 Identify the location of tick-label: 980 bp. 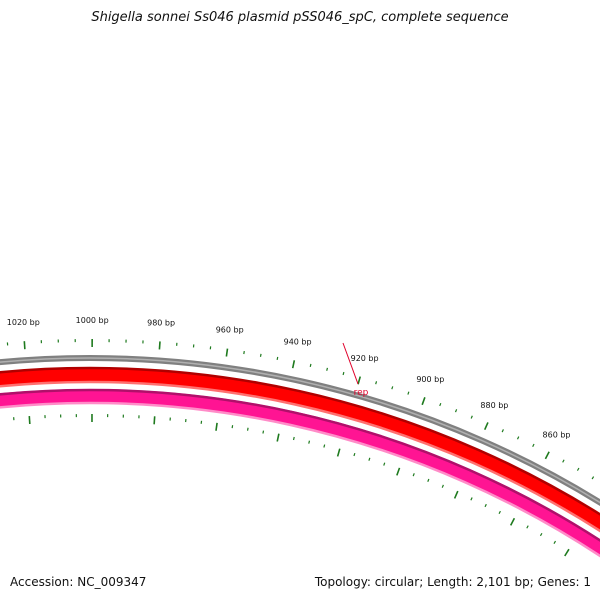
(161, 323).